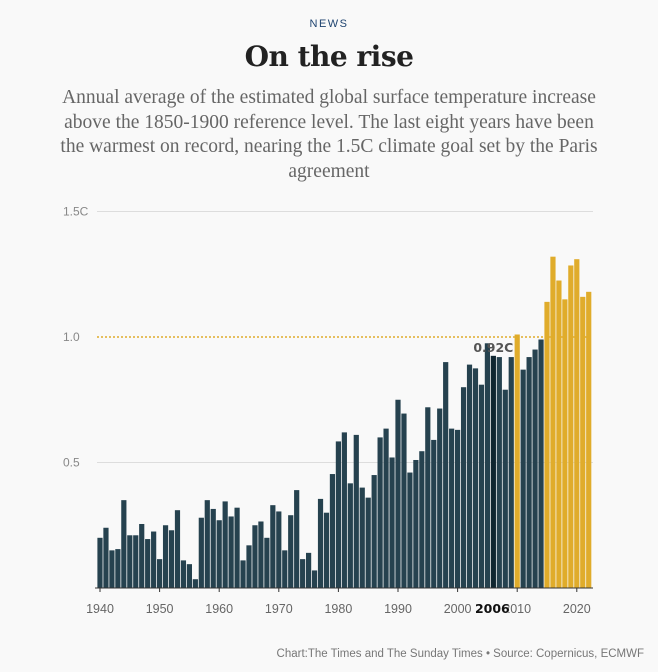  Describe the element at coordinates (225, 544) in the screenshot. I see `bar-1961` at that location.